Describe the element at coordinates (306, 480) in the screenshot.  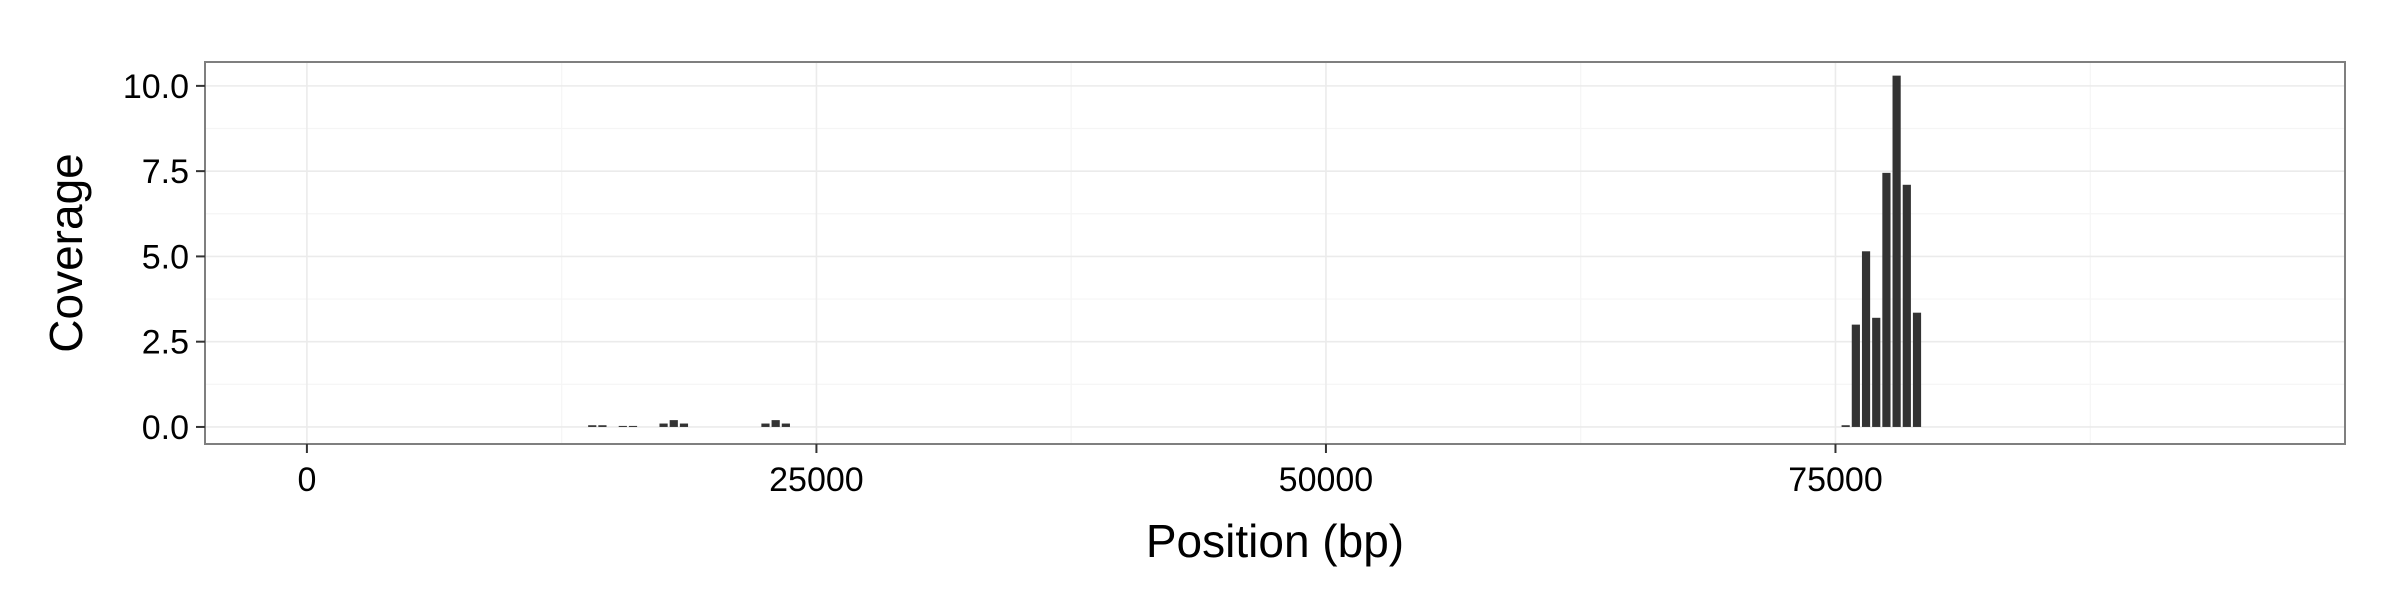
I see `x-tick-label: 0` at that location.